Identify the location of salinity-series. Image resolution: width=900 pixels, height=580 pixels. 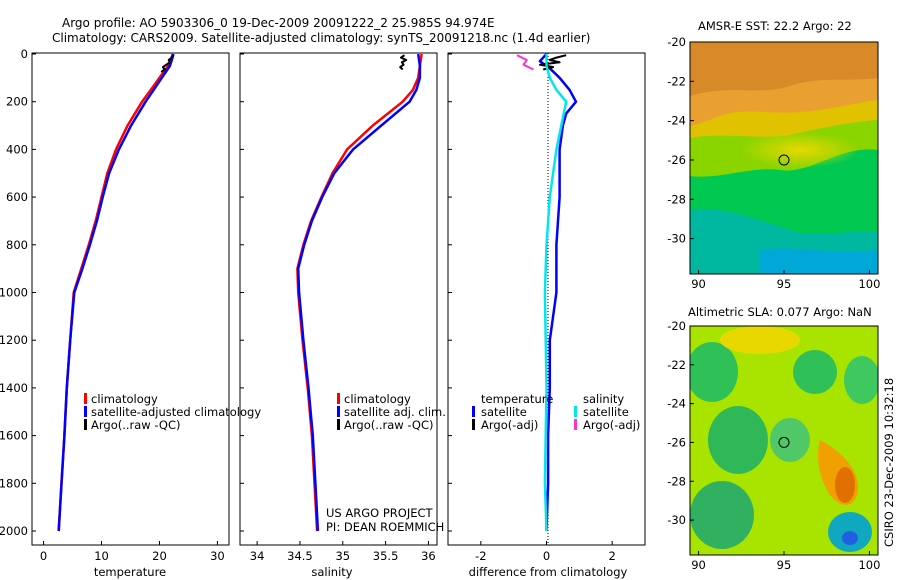
(359, 292).